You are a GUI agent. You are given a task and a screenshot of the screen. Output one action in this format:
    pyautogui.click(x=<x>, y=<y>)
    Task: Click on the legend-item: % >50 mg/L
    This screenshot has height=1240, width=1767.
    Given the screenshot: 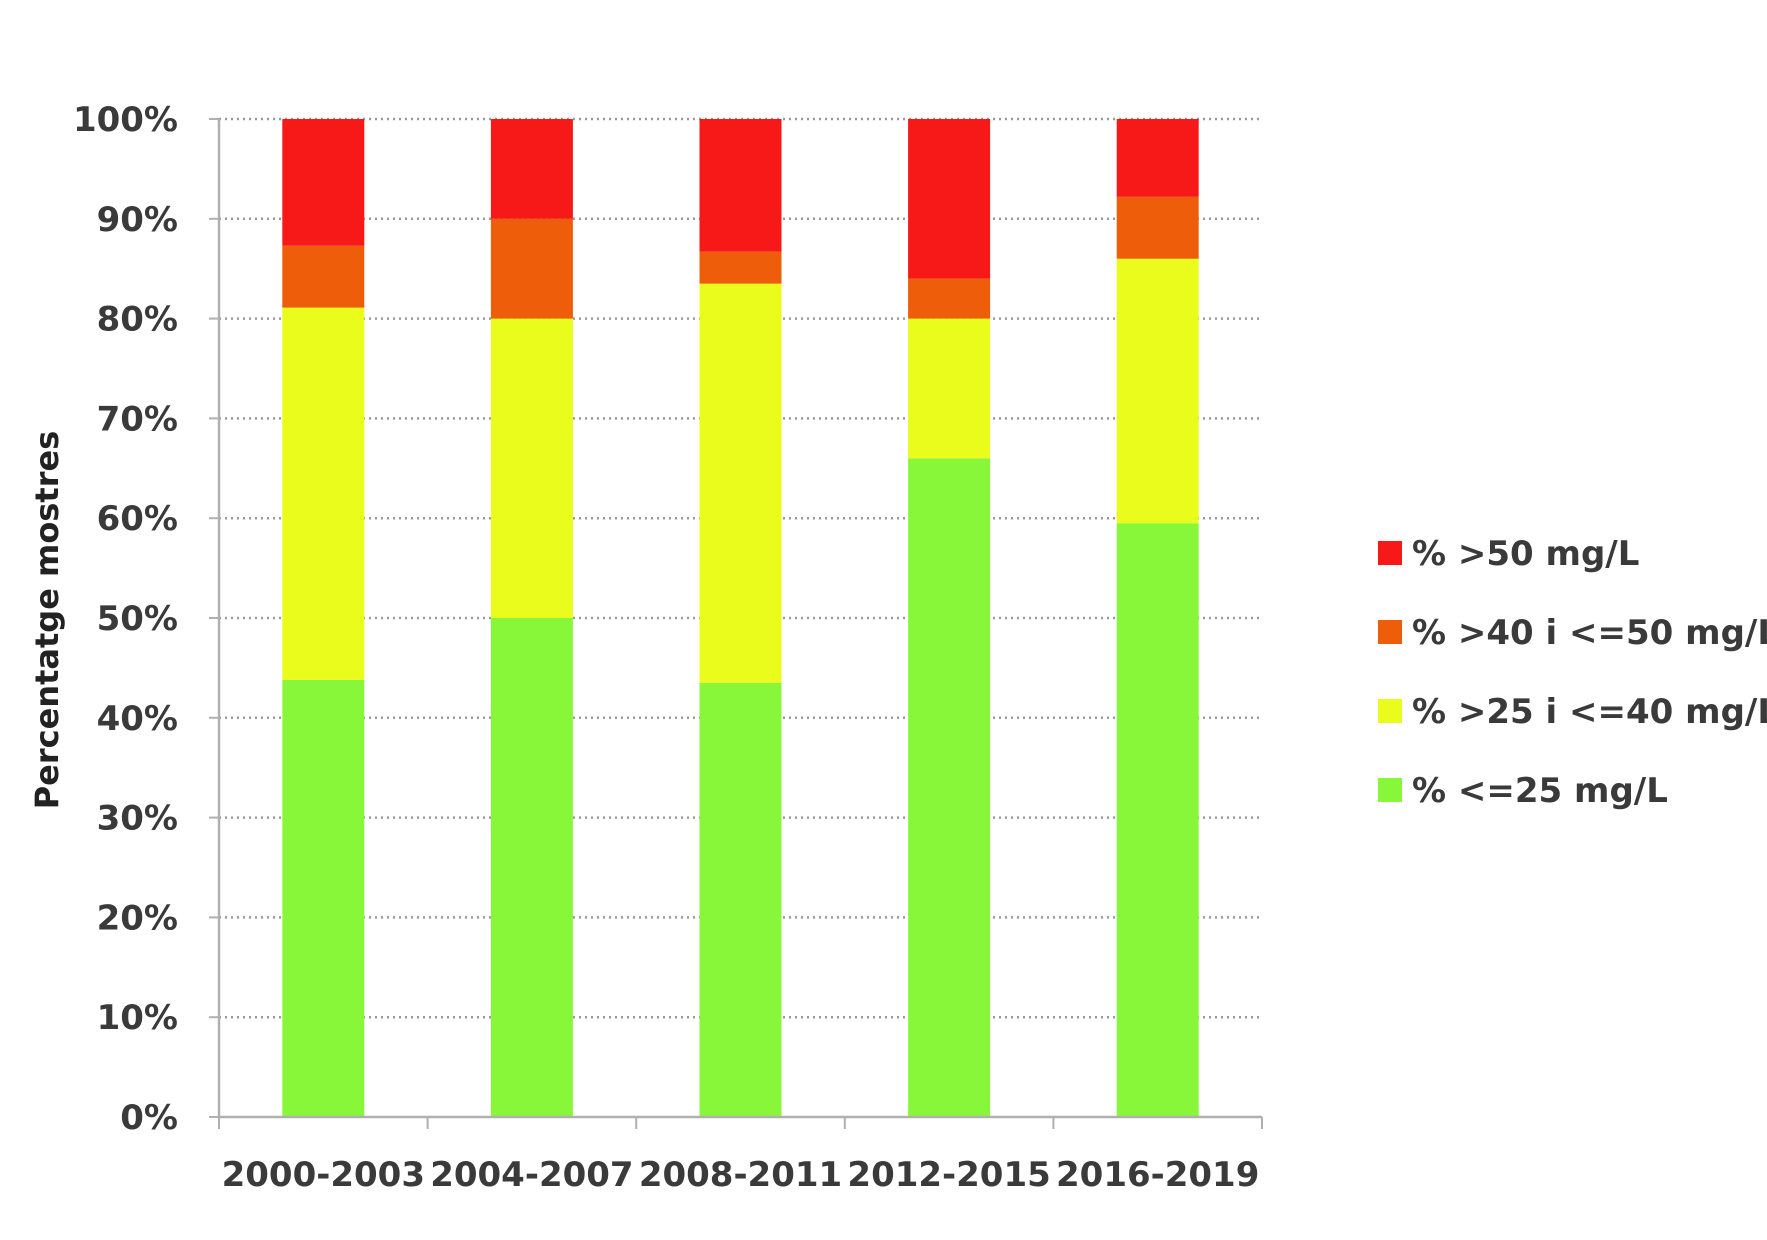 What is the action you would take?
    pyautogui.click(x=1508, y=554)
    